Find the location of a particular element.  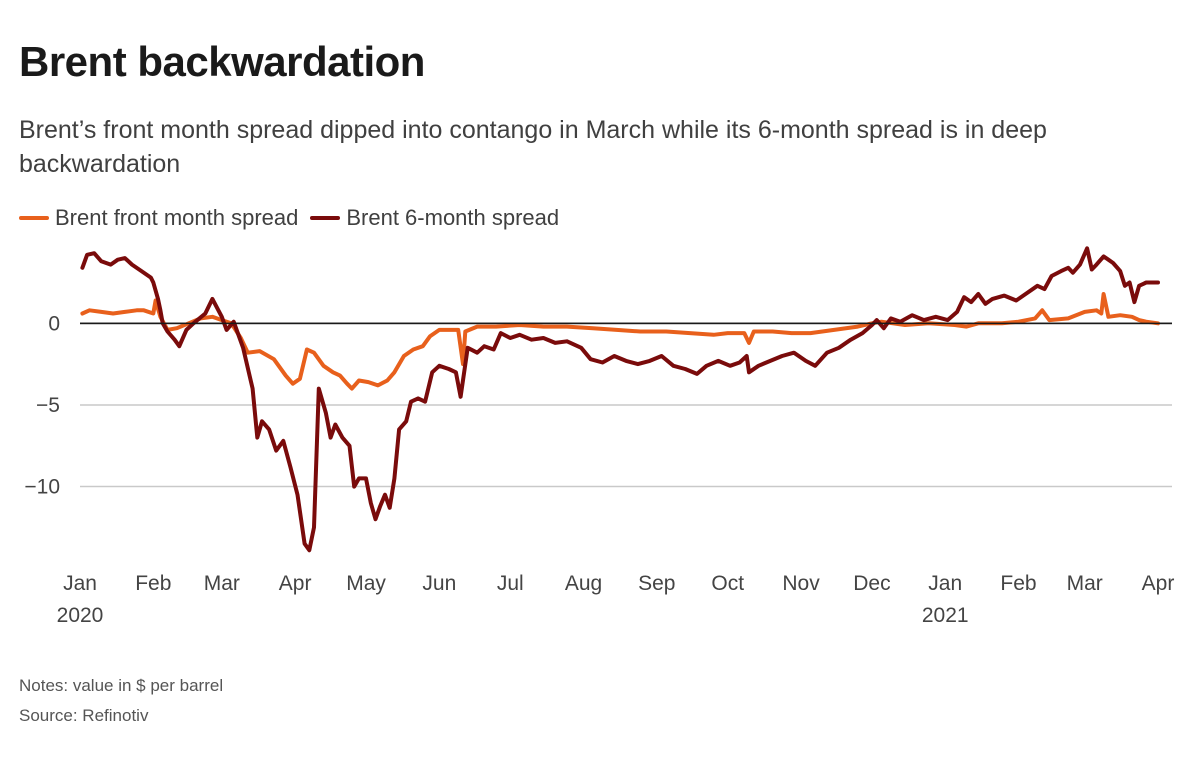

legend-item-front-month: Brent front month spread is located at coordinates (158, 218).